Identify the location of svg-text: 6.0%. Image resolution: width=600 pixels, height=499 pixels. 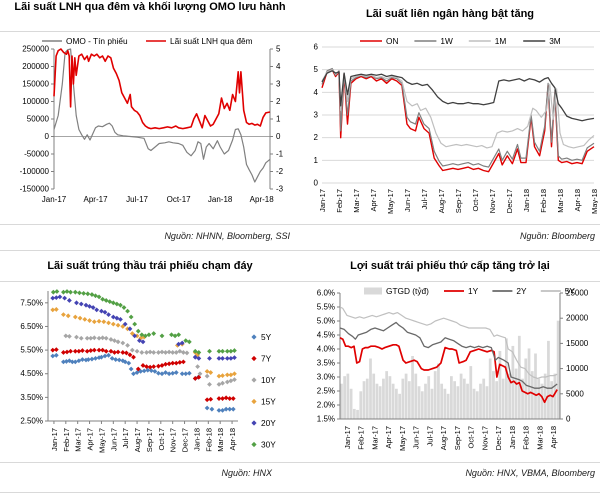
(326, 293).